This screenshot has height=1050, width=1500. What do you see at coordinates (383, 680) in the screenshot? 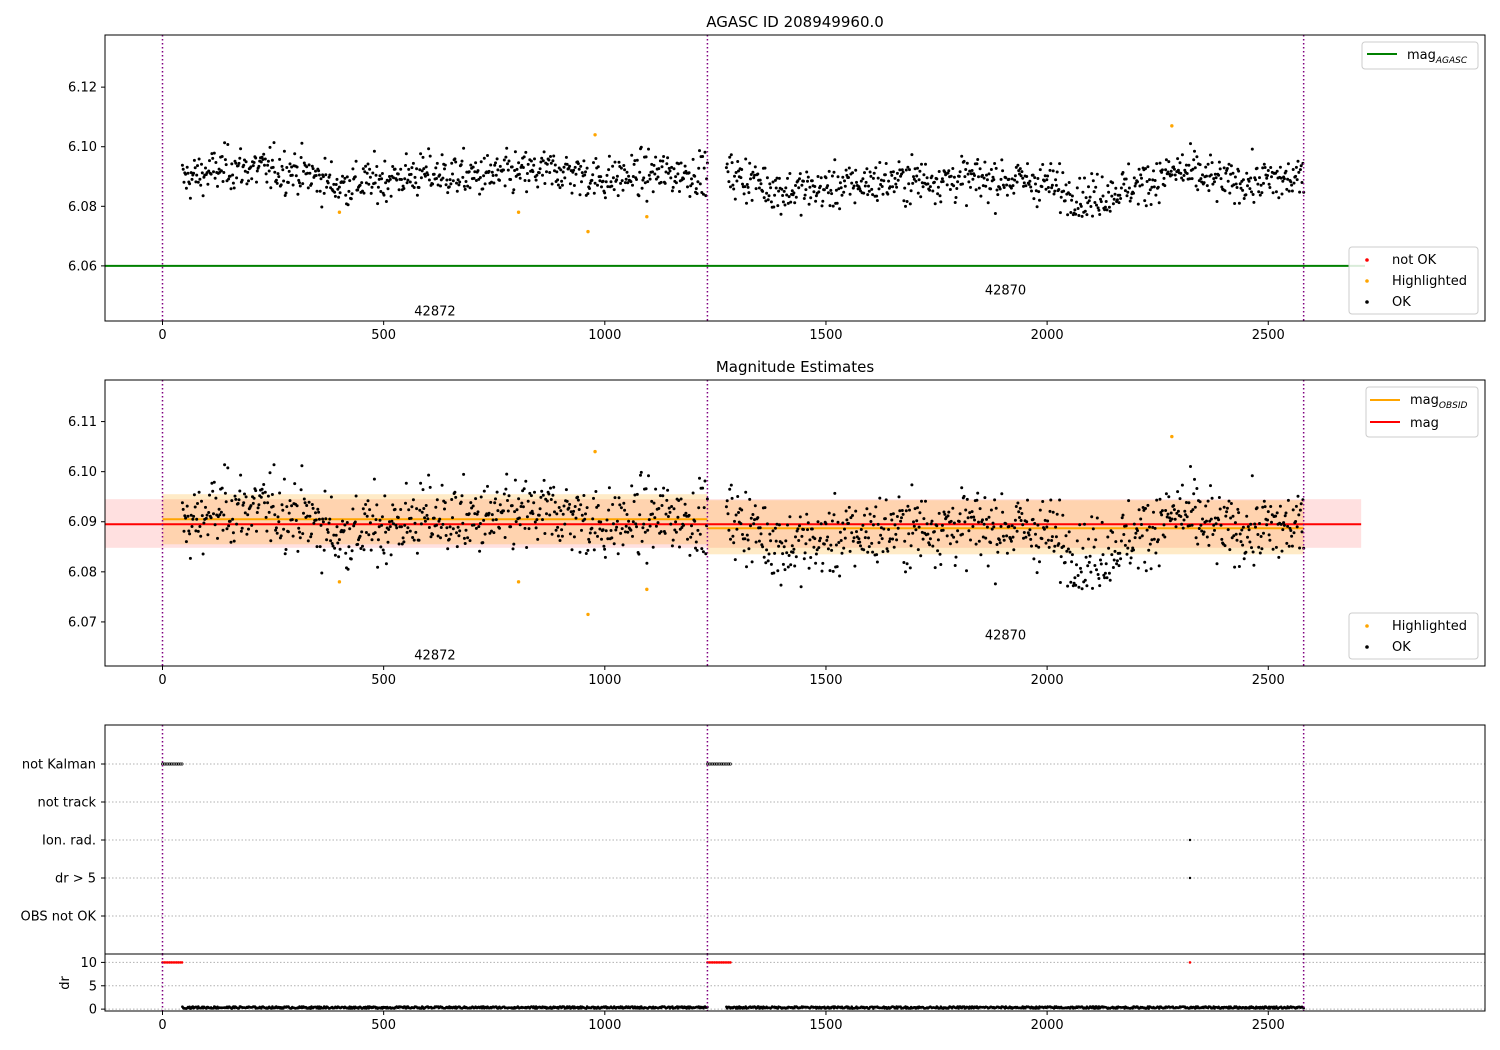
I see `p2-xtick-label: 500` at bounding box center [383, 680].